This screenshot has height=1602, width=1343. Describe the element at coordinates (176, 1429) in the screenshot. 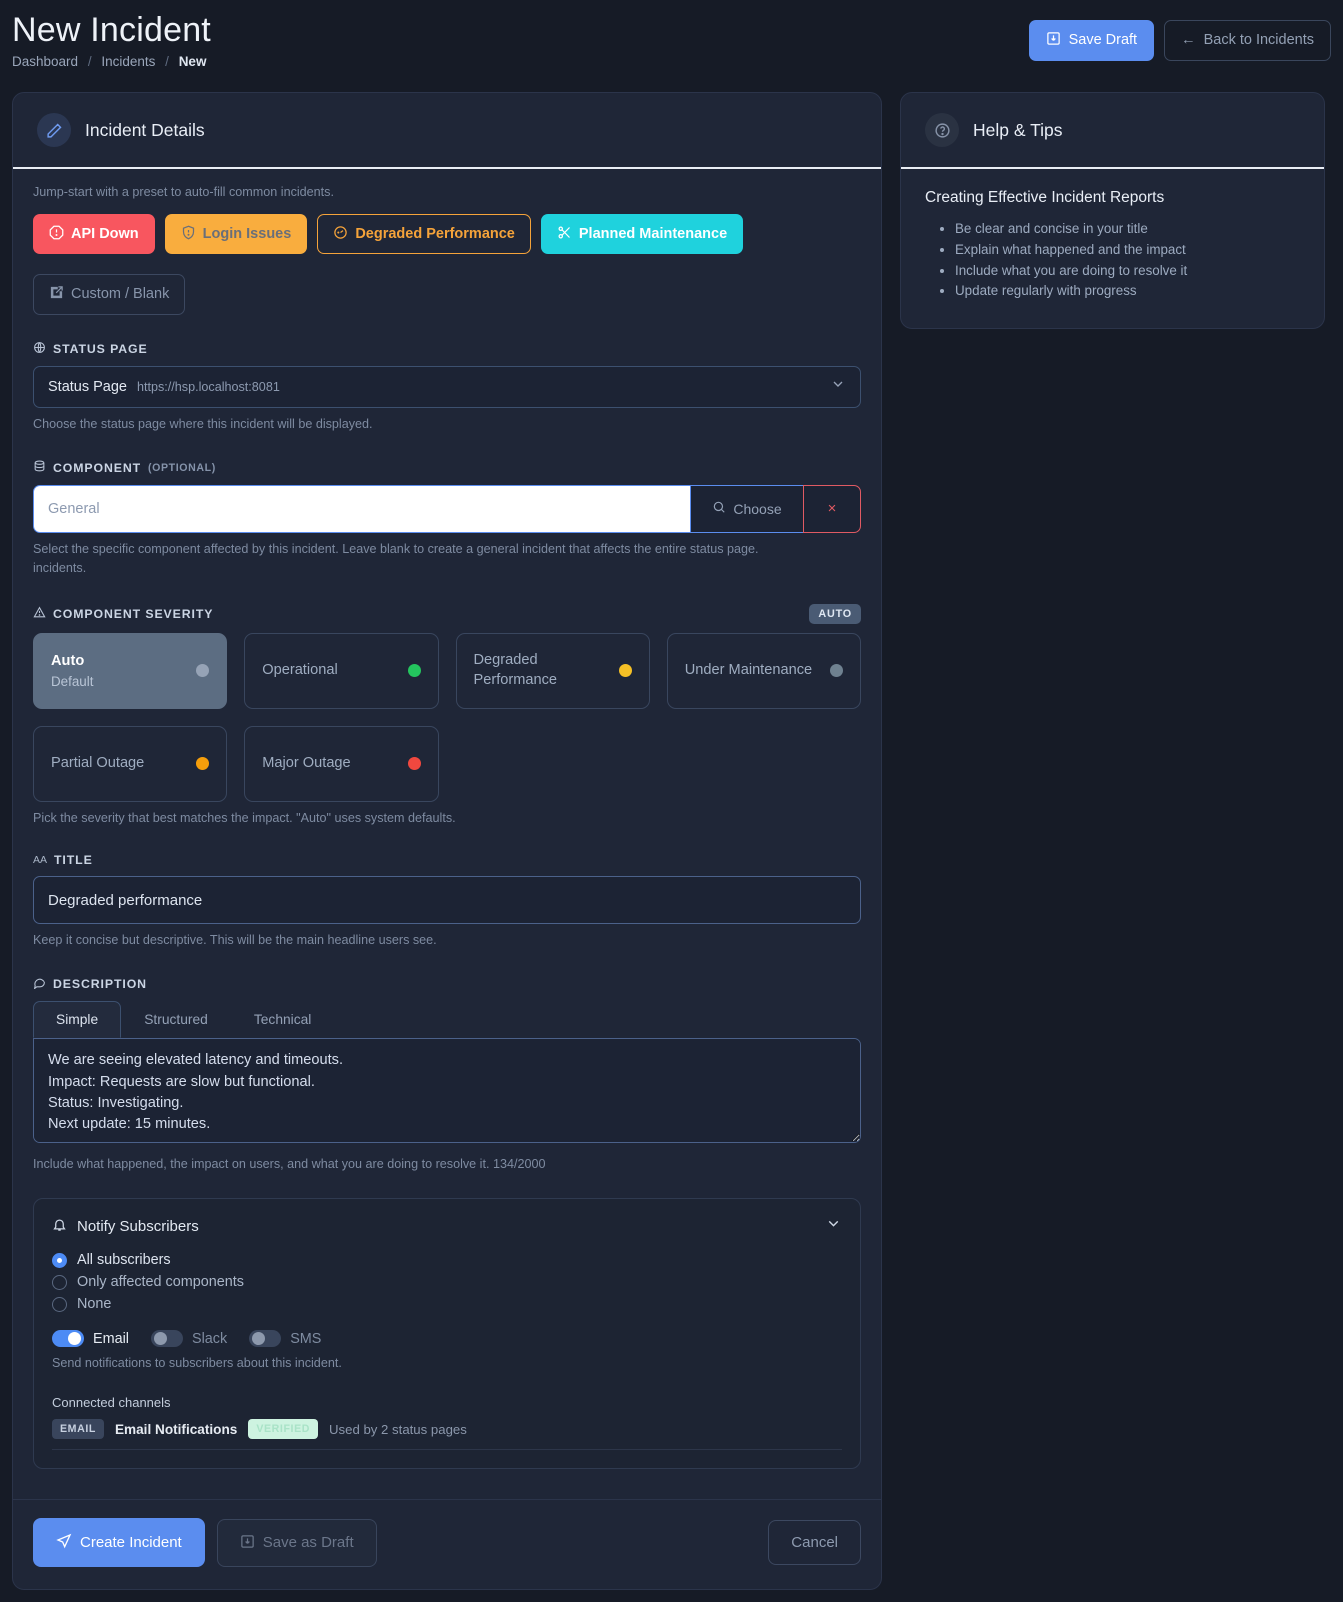

I see `channel-name: Email Notifications` at that location.